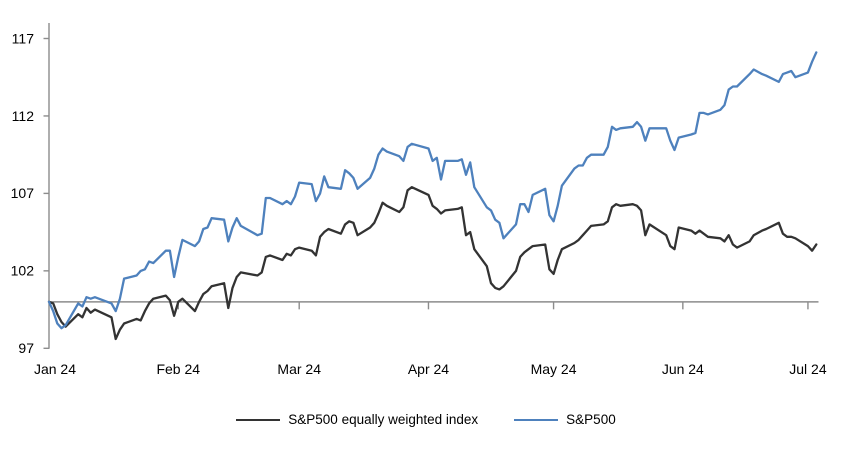 The height and width of the screenshot is (453, 852). Describe the element at coordinates (299, 369) in the screenshot. I see `x-tick-label: Mar 24` at that location.